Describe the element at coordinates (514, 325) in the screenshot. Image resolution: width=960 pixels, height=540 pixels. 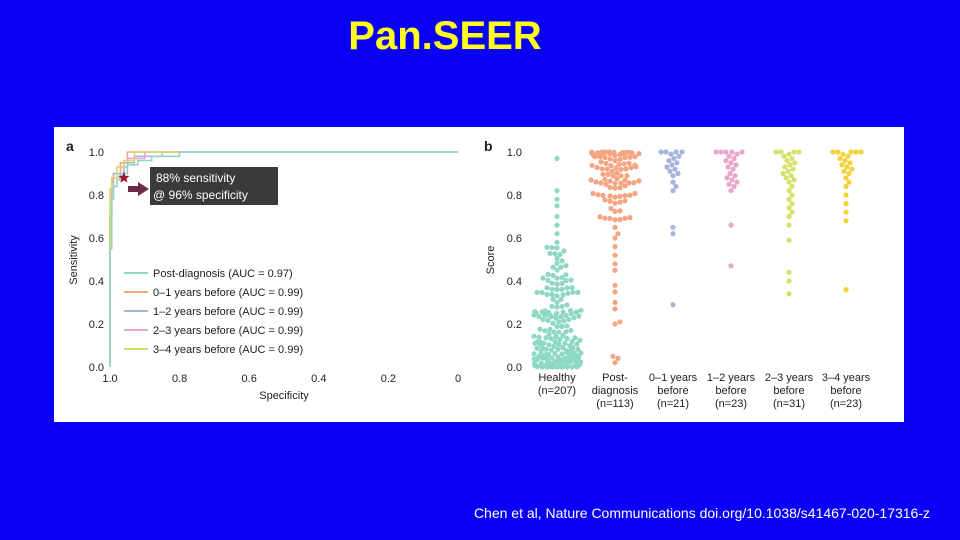
I see `score-y-tick-label: 0.2` at that location.